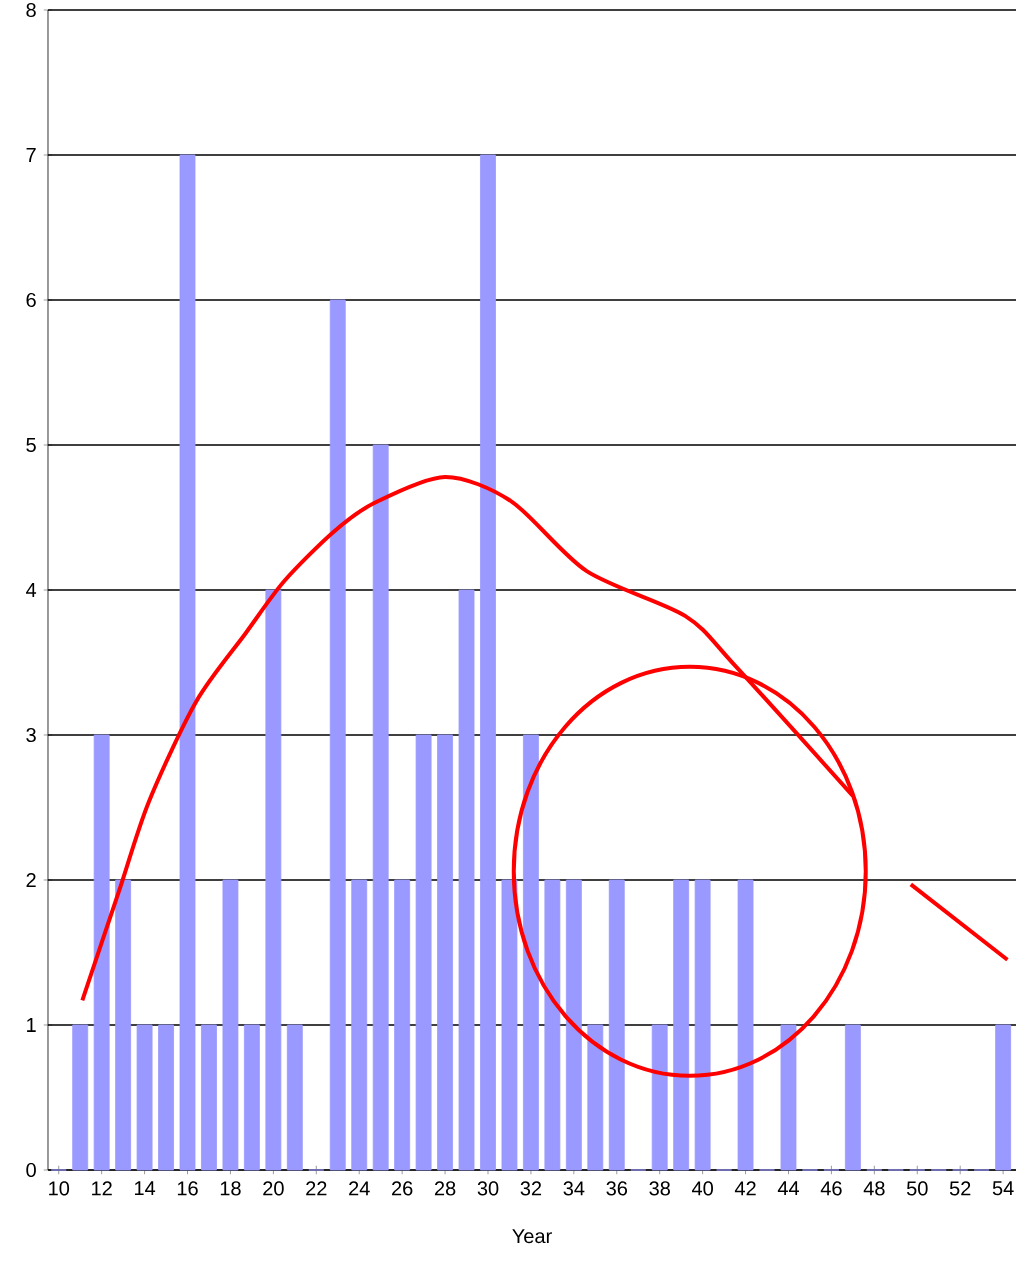 The width and height of the screenshot is (1031, 1279). I want to click on x-tick-label: 52, so click(960, 1188).